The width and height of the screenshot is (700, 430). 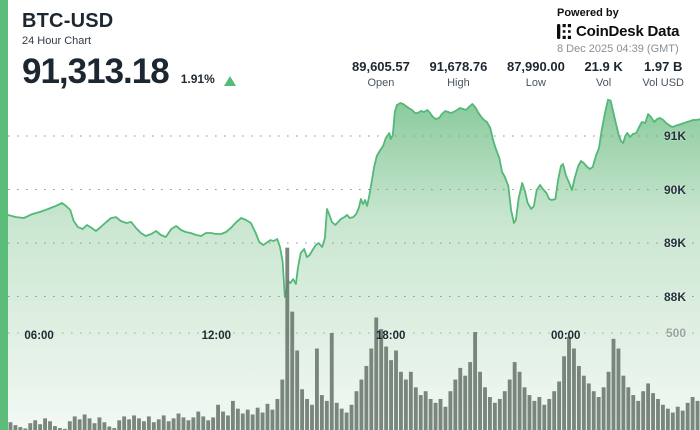 What do you see at coordinates (535, 66) in the screenshot?
I see `stat-value: 87,990.00` at bounding box center [535, 66].